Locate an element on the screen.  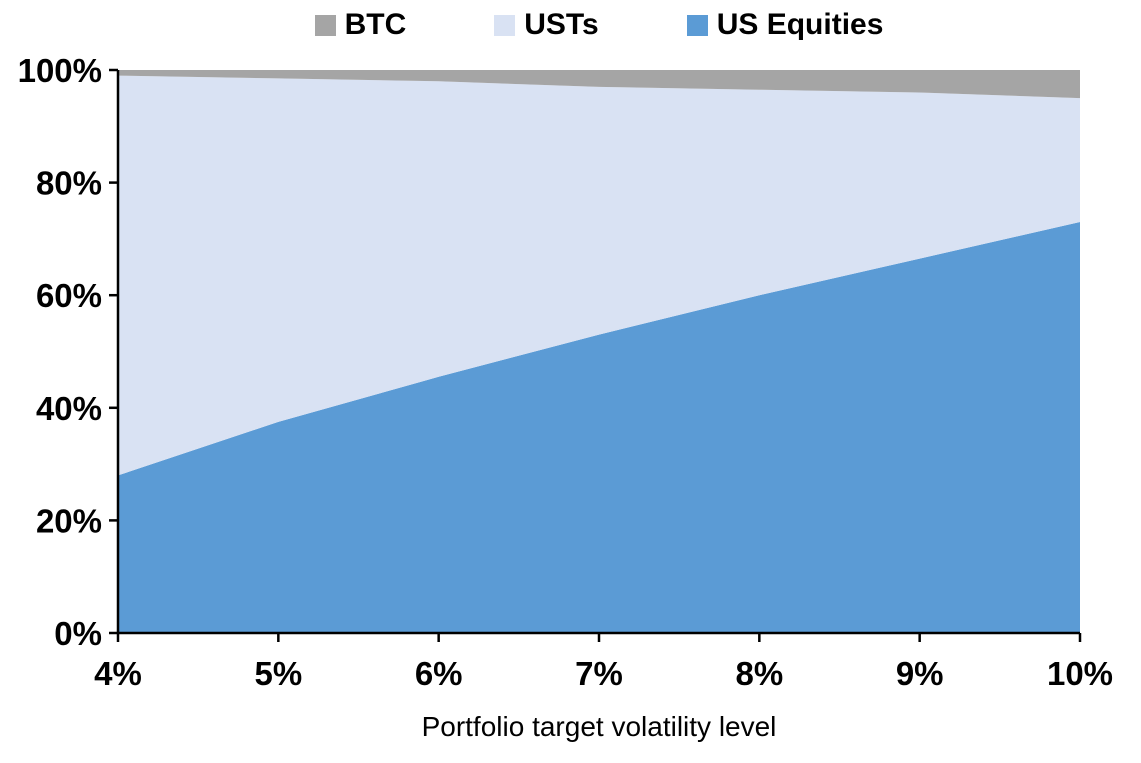
y-tick-label: 100% is located at coordinates (60, 70).